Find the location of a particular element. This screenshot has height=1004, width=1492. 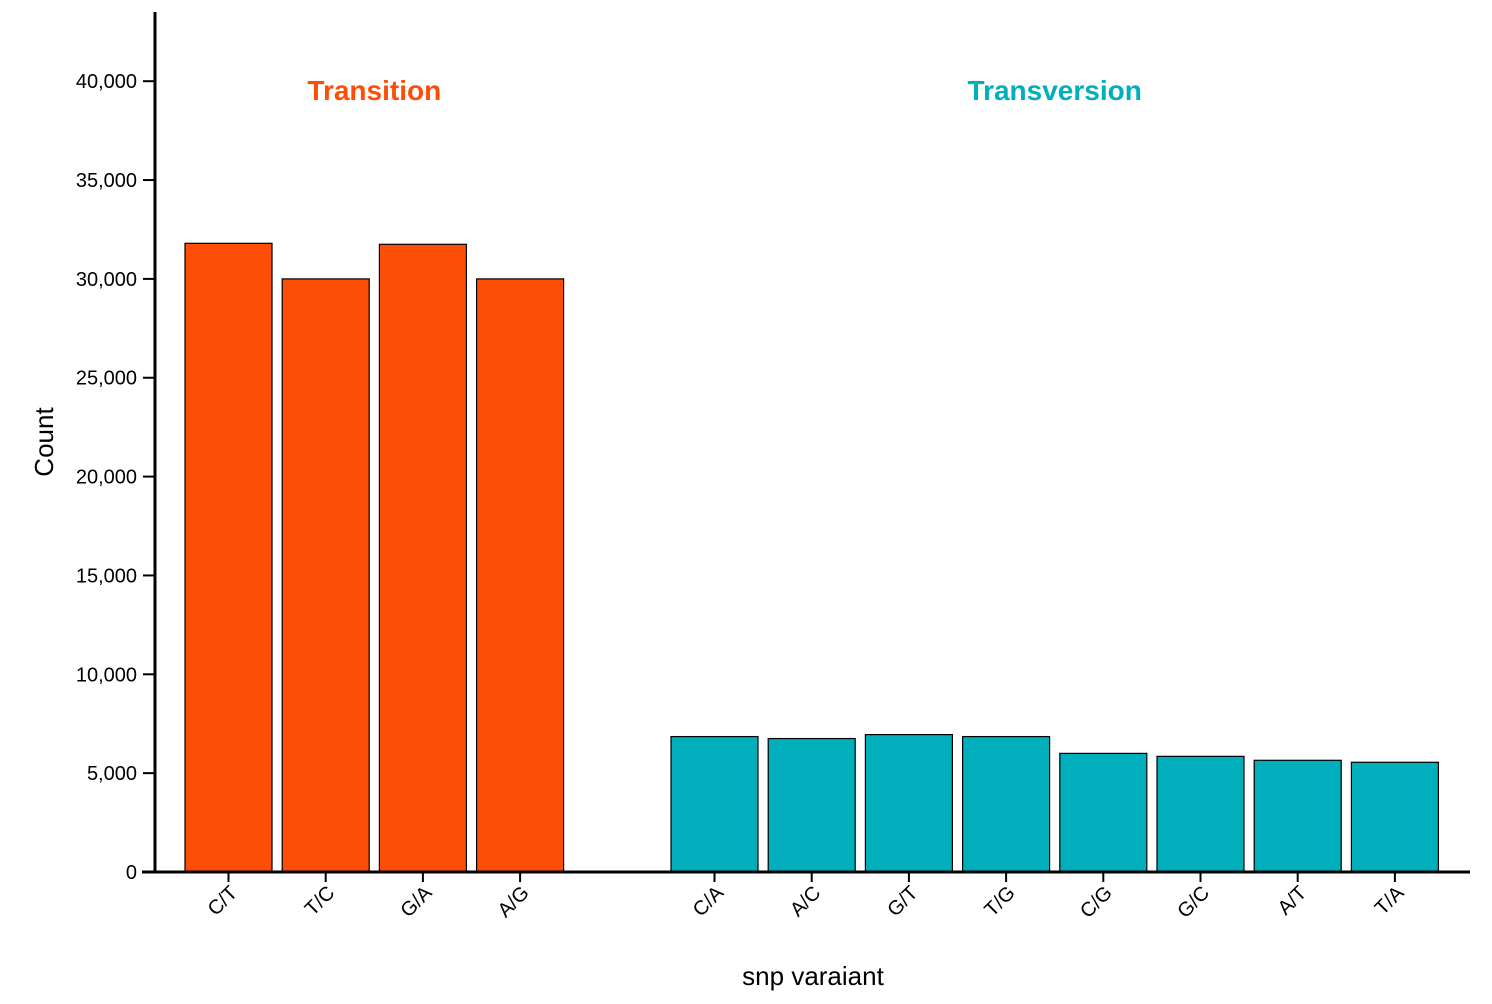

bar-a-g is located at coordinates (520, 575).